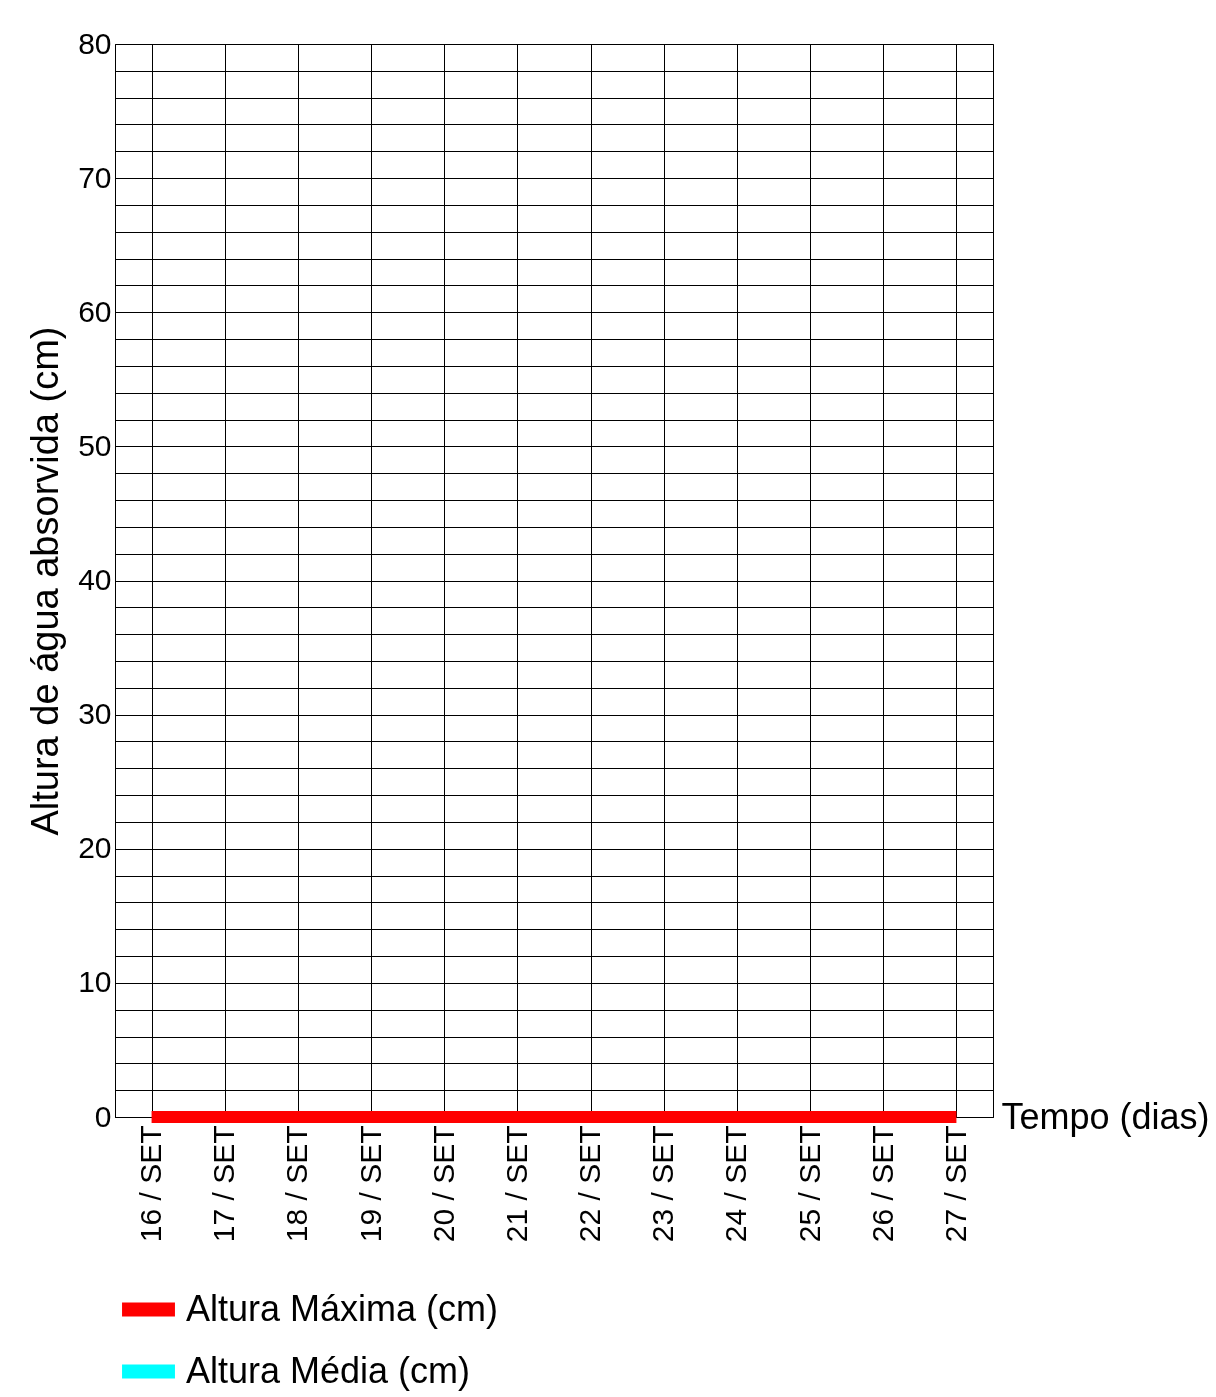 The image size is (1216, 1397). Describe the element at coordinates (1105, 1116) in the screenshot. I see `x-axis-title: Tempo (dias)` at that location.